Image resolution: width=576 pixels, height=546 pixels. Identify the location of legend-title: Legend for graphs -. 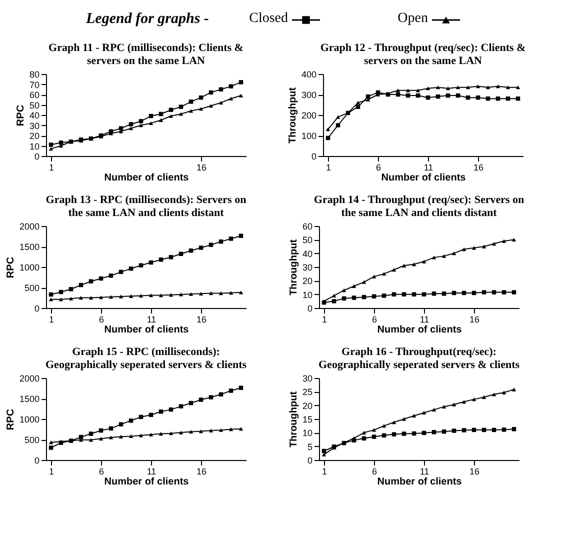
(147, 19).